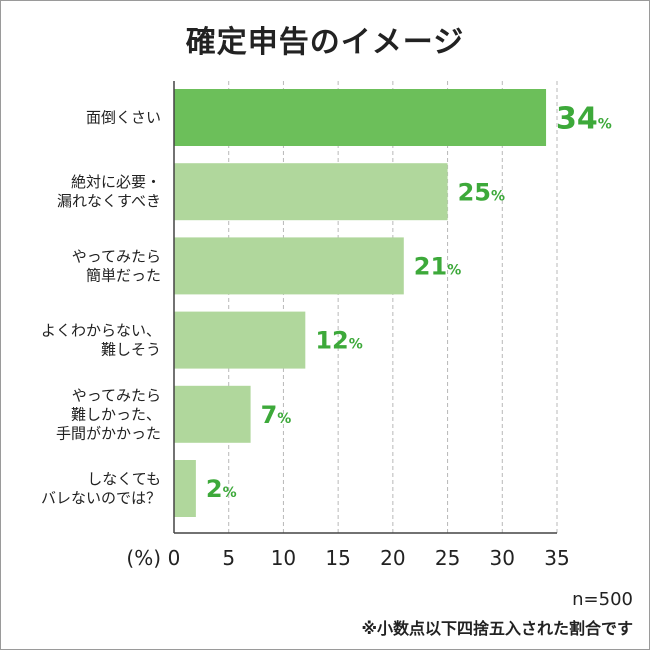 This screenshot has height=650, width=650. I want to click on category-label: やってみたら簡単だった, so click(116, 265).